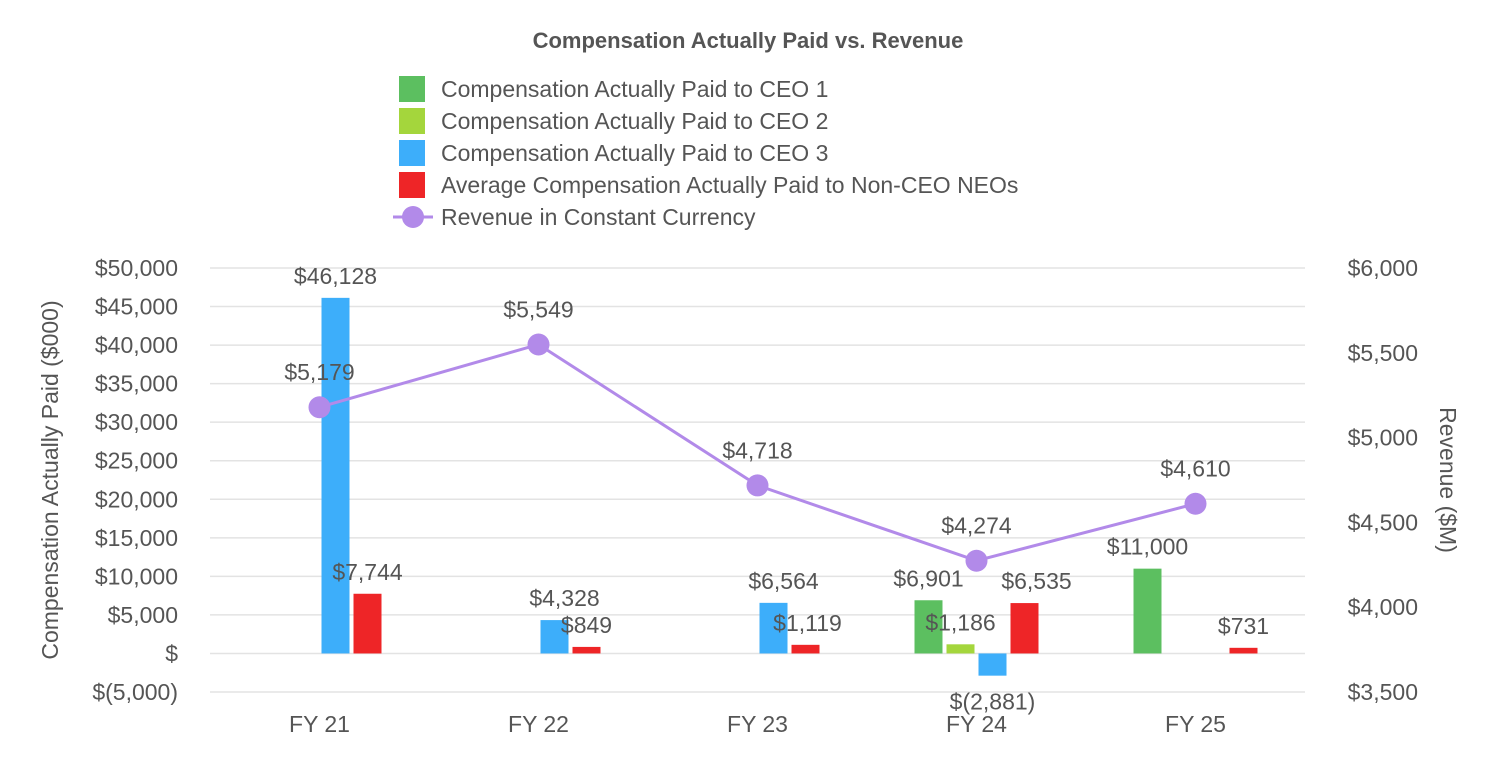 This screenshot has width=1500, height=768. Describe the element at coordinates (976, 526) in the screenshot. I see `revenue-data-label: $4,274` at that location.